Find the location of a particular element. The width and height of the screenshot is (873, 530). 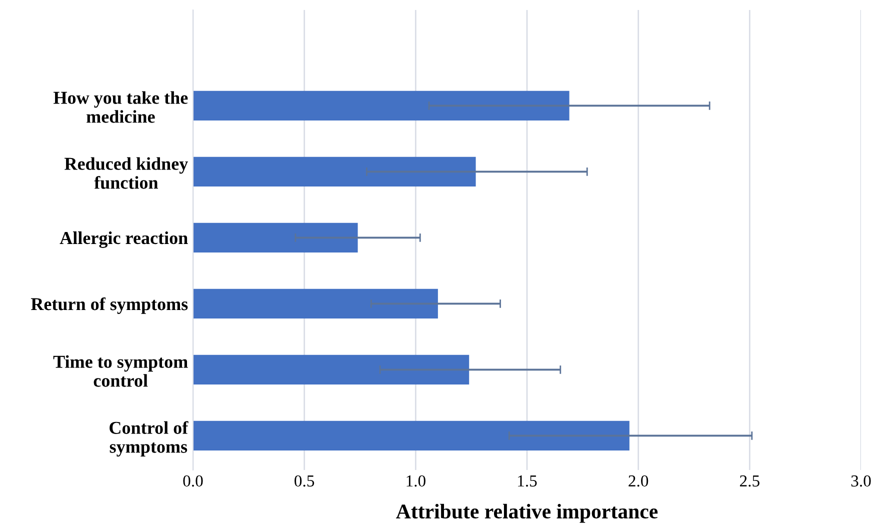

y-tick-label: Allergic reaction is located at coordinates (124, 239).